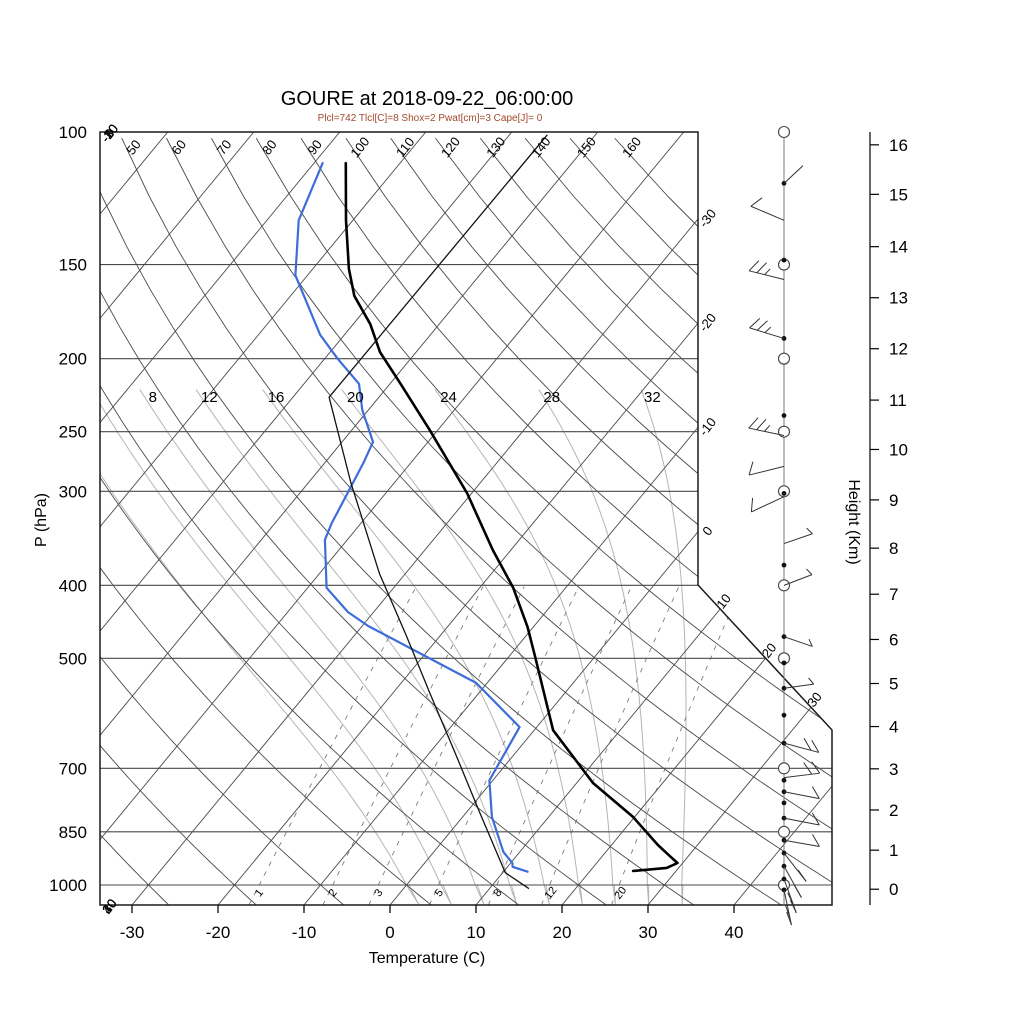  Describe the element at coordinates (73, 832) in the screenshot. I see `svg-text: 850` at that location.